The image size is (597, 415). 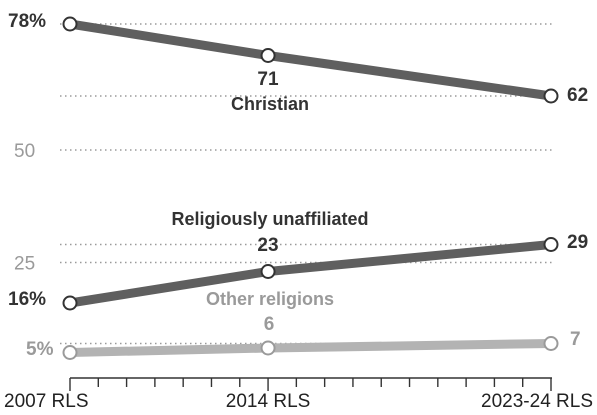 I want to click on data-label: 6, so click(x=269, y=324).